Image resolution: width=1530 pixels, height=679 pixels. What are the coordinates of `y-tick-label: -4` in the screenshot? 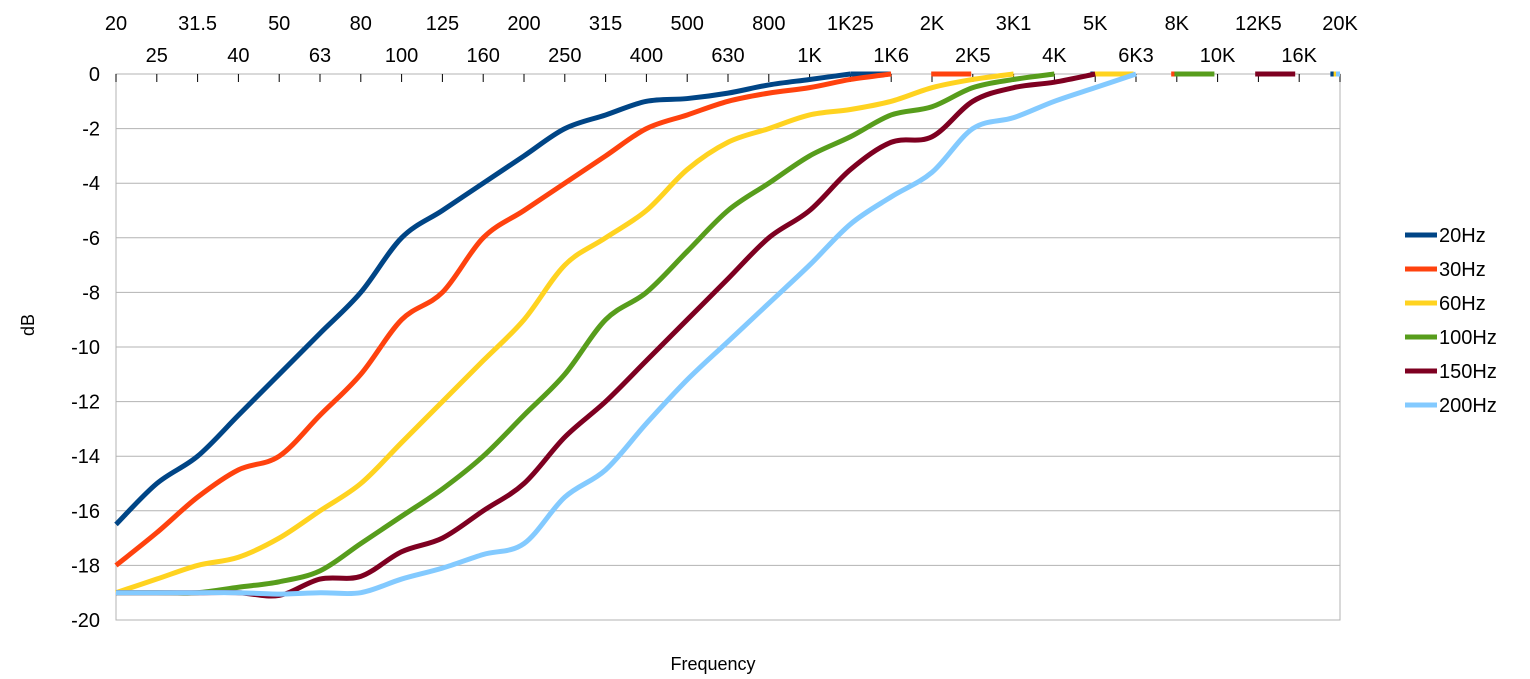 It's located at (91, 184).